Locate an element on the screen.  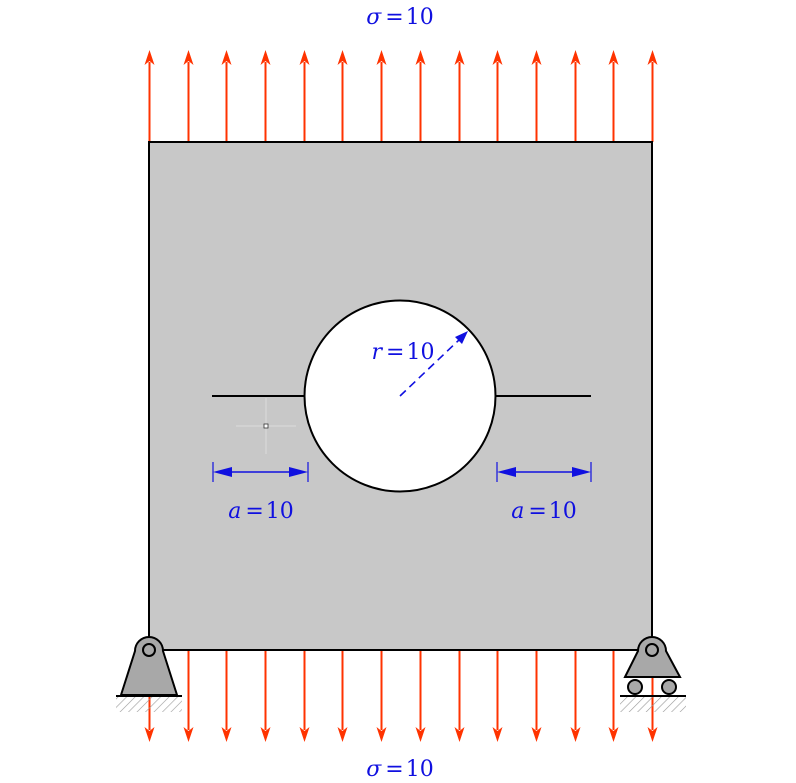
right-crack-equals: = is located at coordinates (537, 511).